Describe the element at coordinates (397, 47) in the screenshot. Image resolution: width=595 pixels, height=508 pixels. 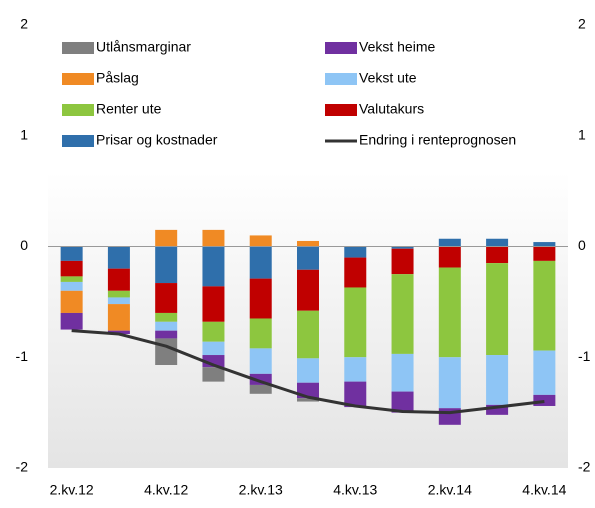
I see `legend-label: Vekst heime` at that location.